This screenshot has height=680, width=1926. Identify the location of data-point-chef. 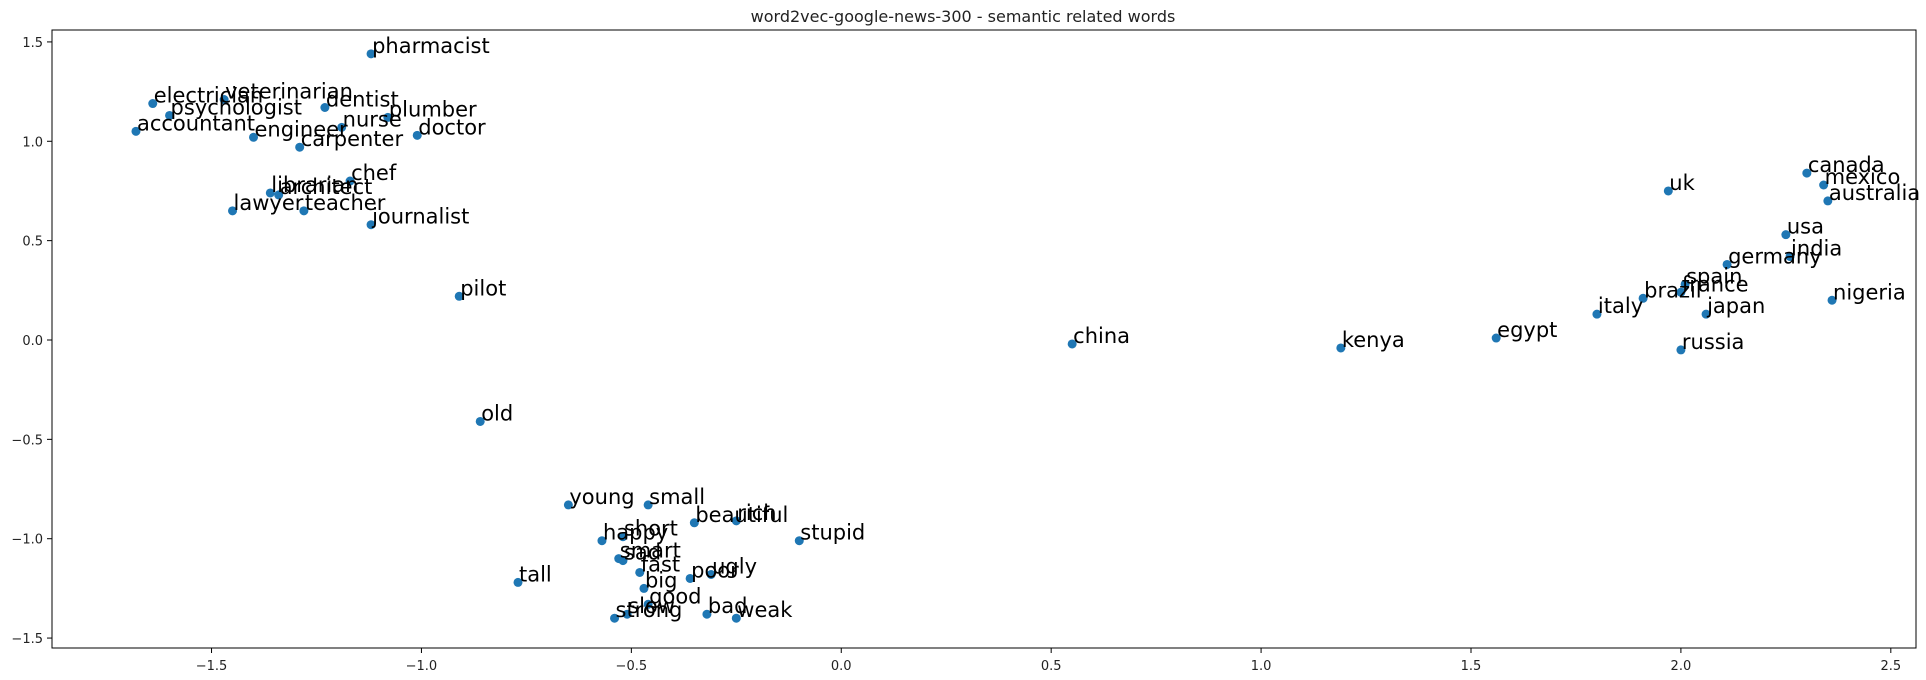
(350, 181).